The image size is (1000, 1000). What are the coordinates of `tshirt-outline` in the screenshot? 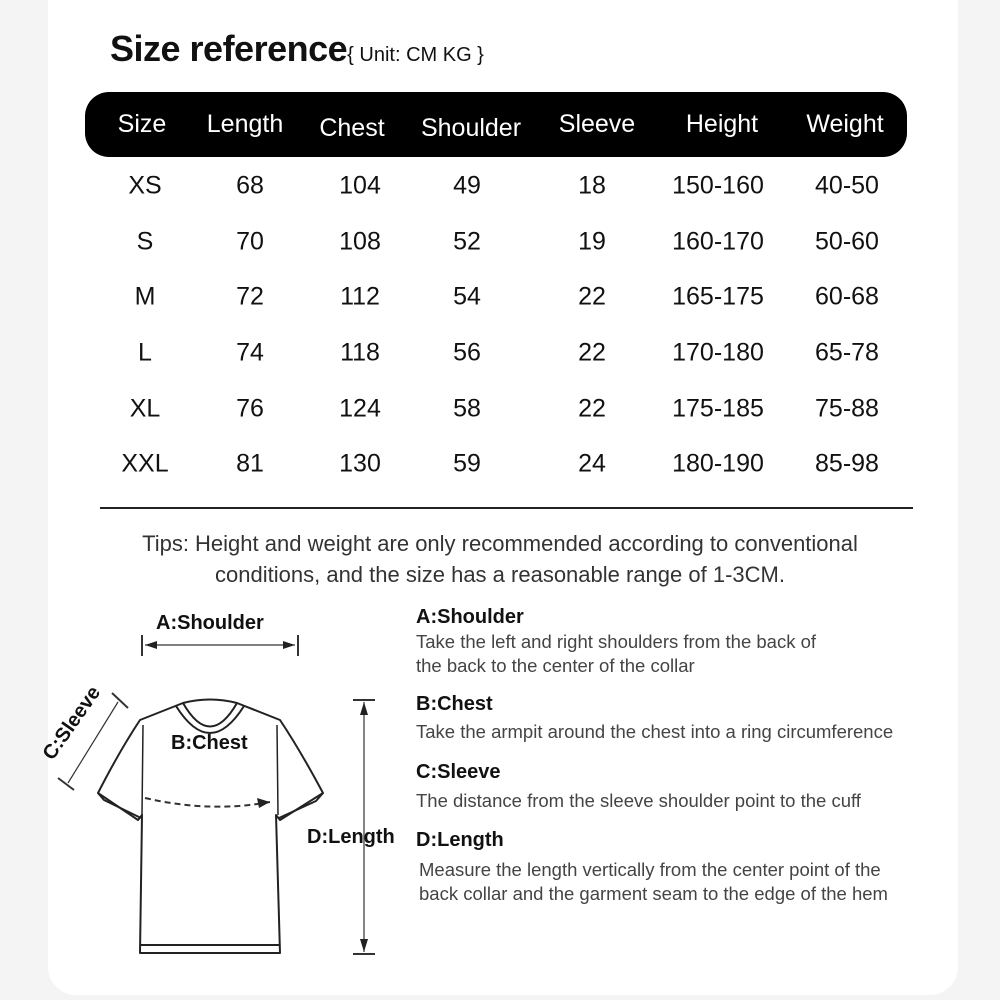 It's located at (210, 826).